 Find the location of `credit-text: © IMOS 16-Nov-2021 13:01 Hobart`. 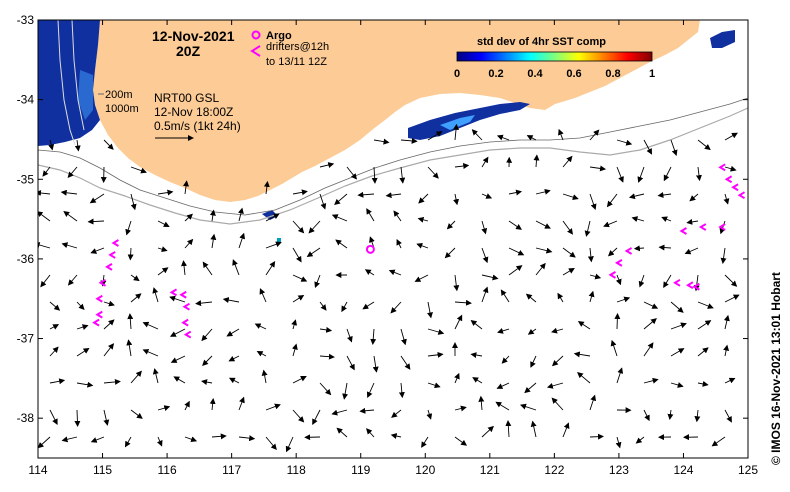

credit-text: © IMOS 16-Nov-2021 13:01 Hobart is located at coordinates (776, 368).